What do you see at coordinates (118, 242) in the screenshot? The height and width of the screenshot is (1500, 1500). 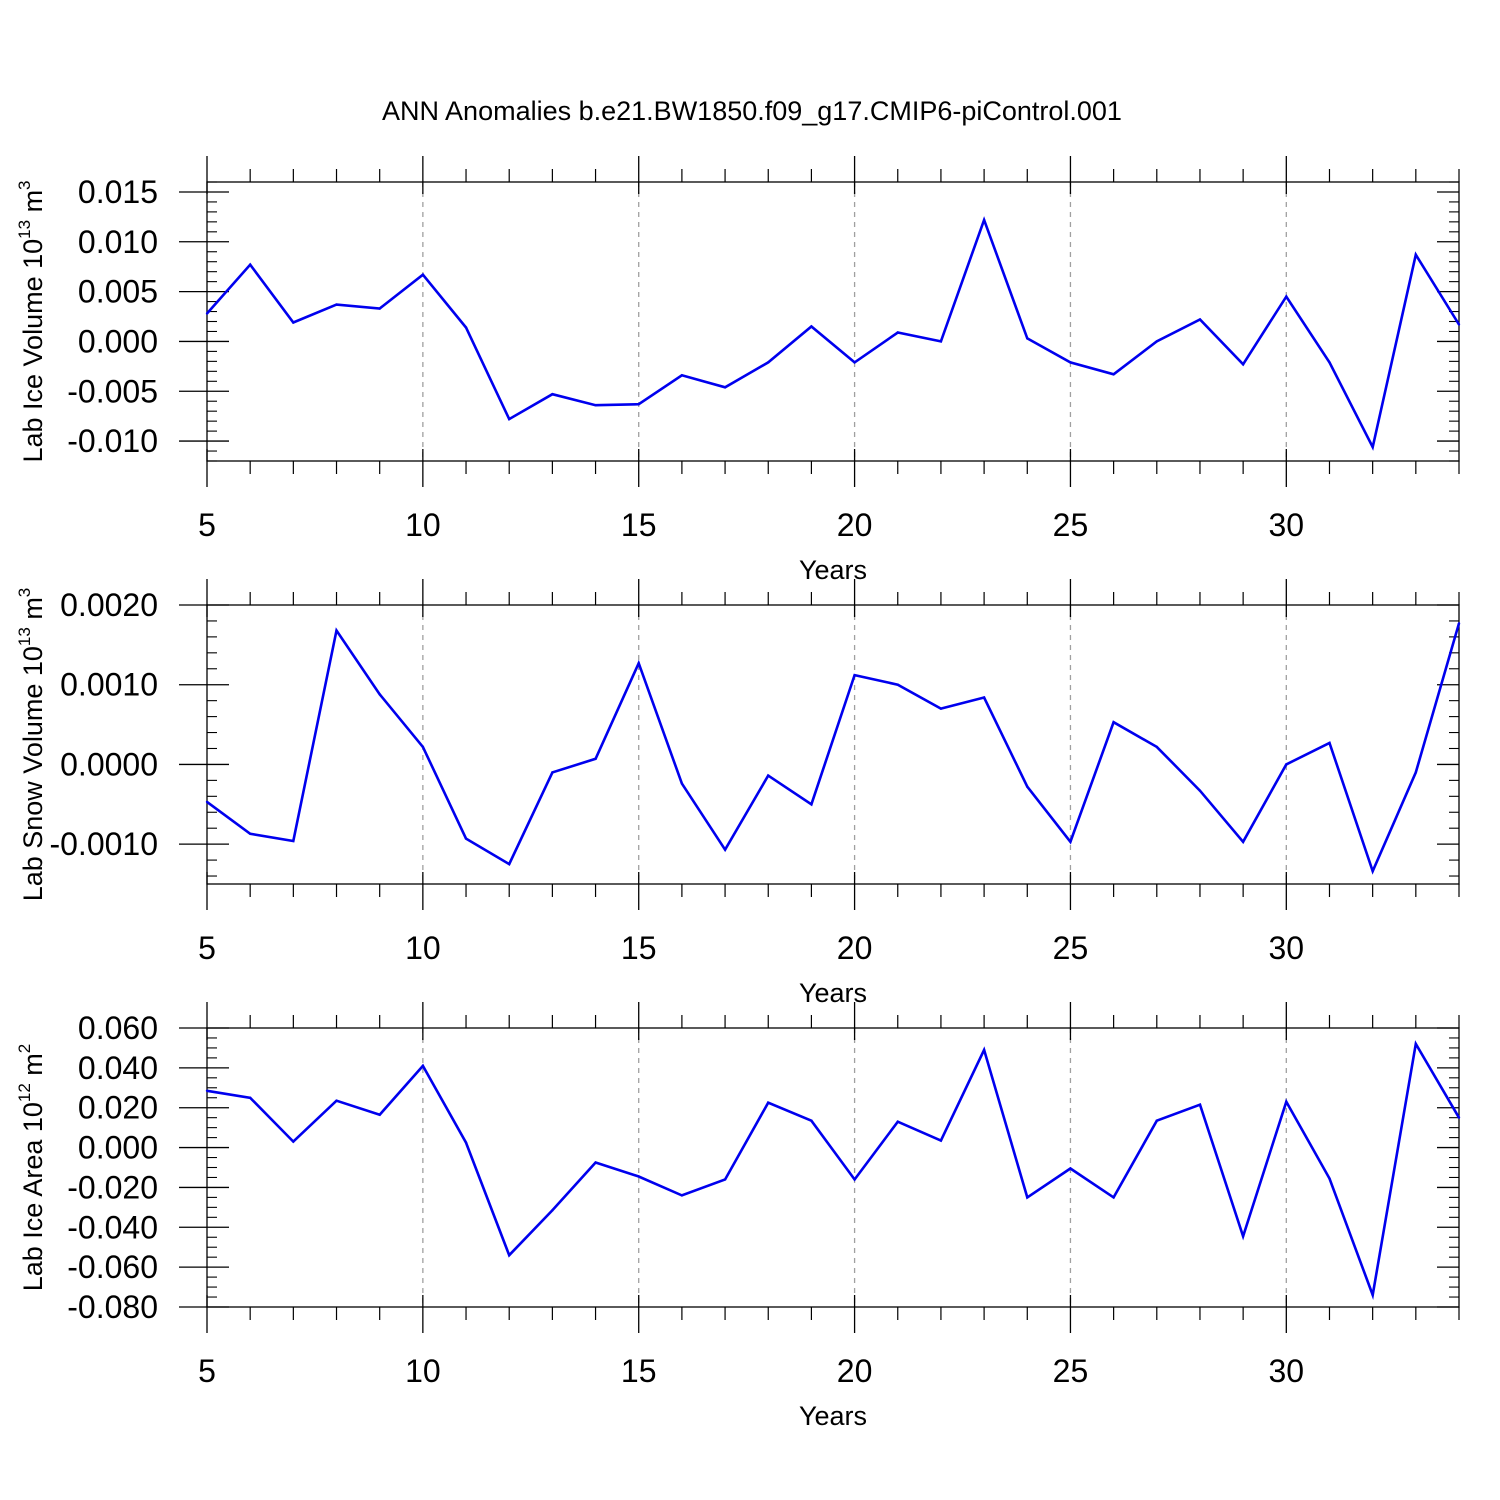 I see `y-tick-label: 0.010` at bounding box center [118, 242].